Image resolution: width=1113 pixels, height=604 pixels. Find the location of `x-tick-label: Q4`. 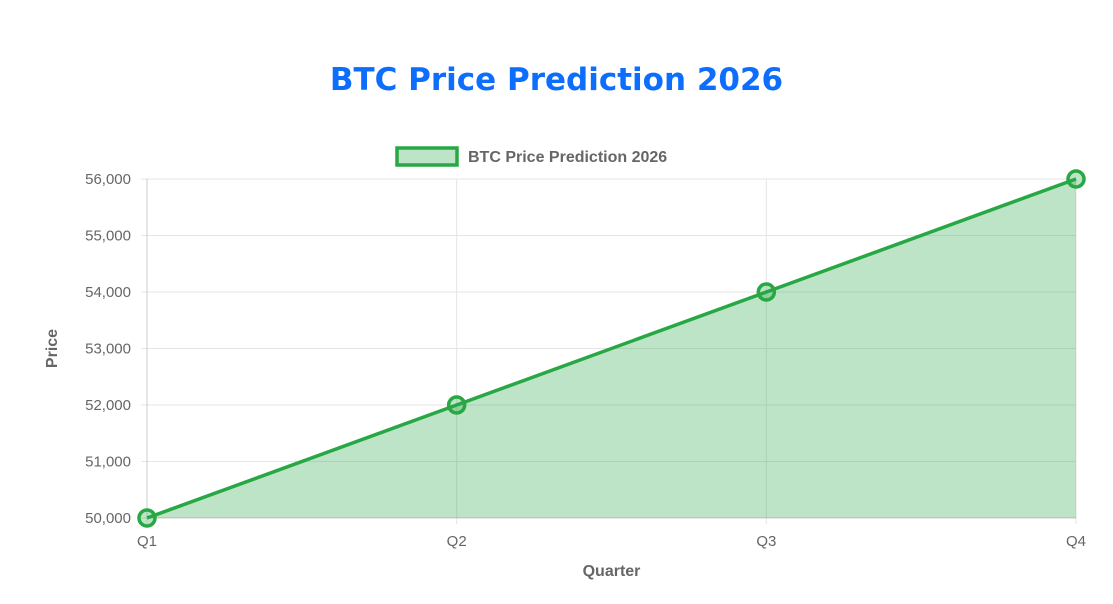

x-tick-label: Q4 is located at coordinates (1076, 541).